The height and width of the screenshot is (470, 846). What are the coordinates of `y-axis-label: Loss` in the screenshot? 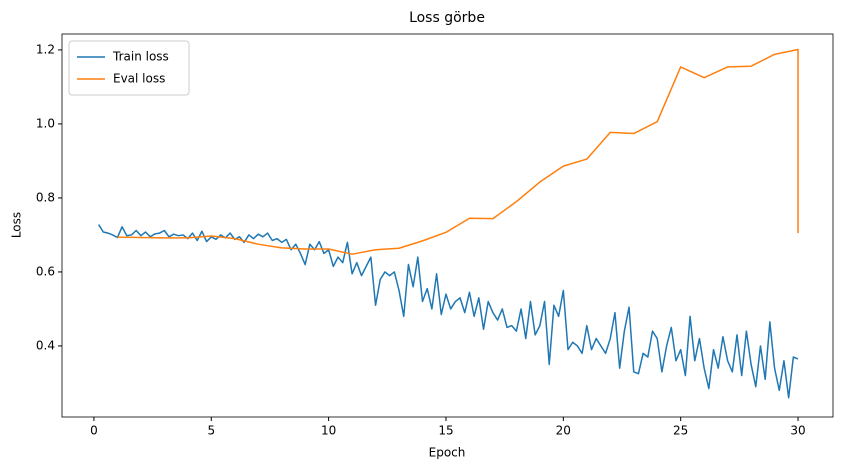 It's located at (17, 225).